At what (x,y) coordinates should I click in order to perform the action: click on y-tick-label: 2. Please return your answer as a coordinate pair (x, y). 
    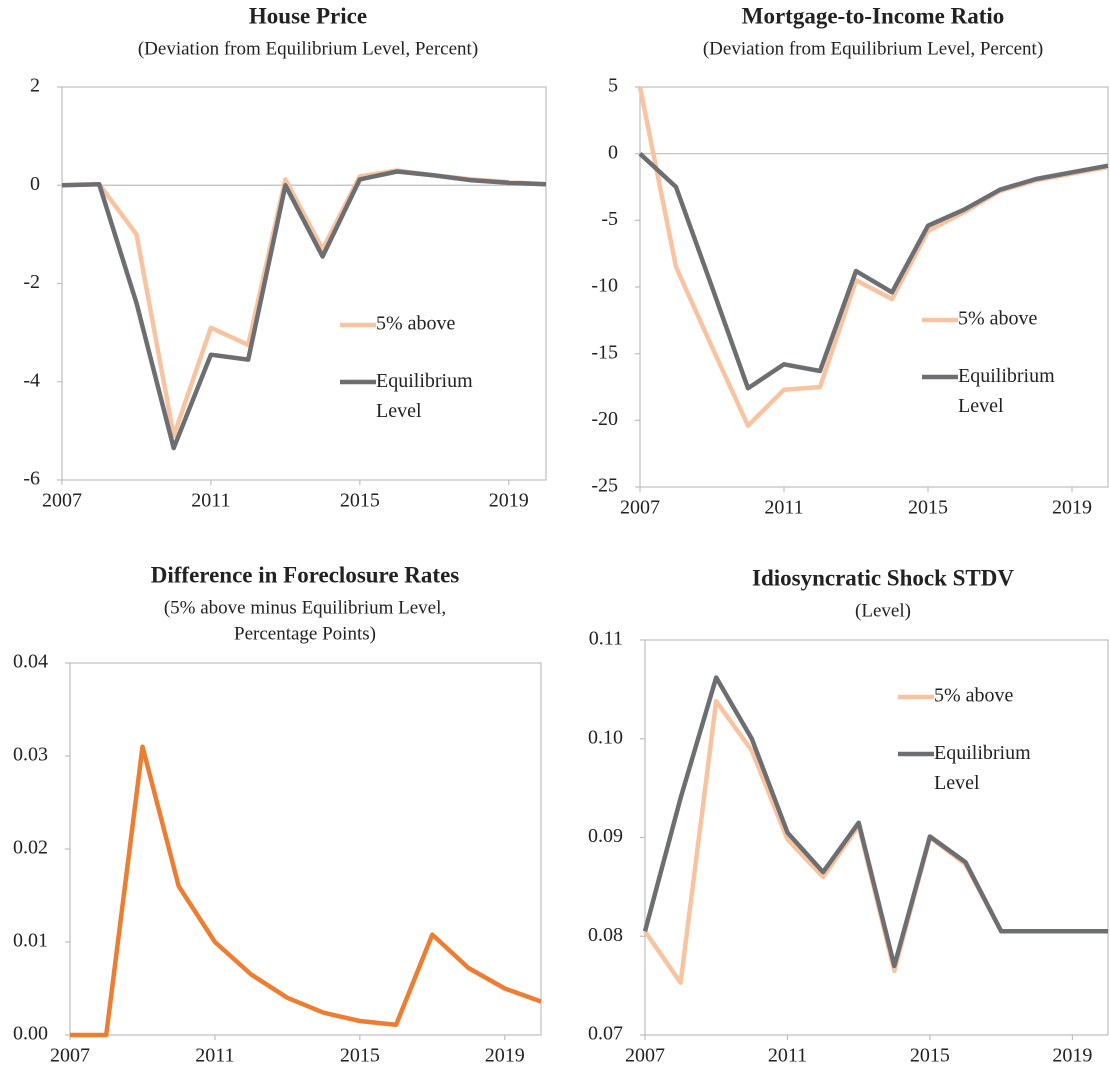
    Looking at the image, I should click on (35, 86).